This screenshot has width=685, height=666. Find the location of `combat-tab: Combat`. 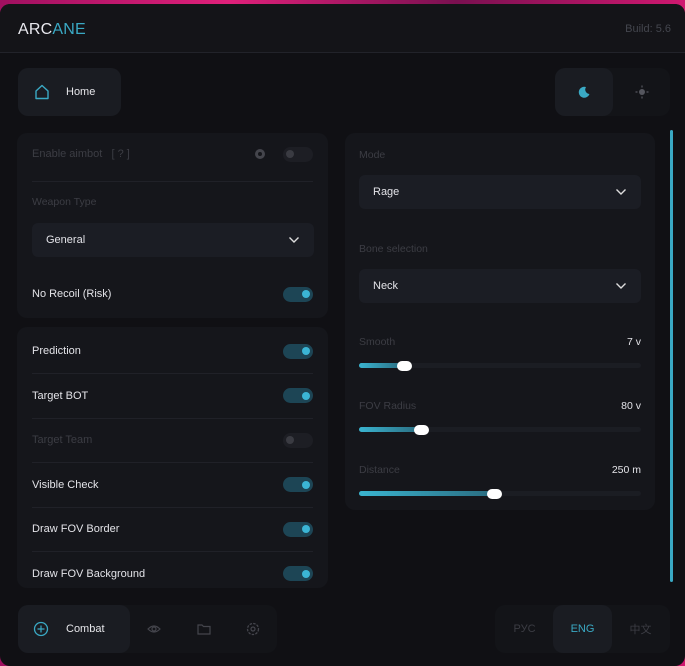

combat-tab: Combat is located at coordinates (74, 629).